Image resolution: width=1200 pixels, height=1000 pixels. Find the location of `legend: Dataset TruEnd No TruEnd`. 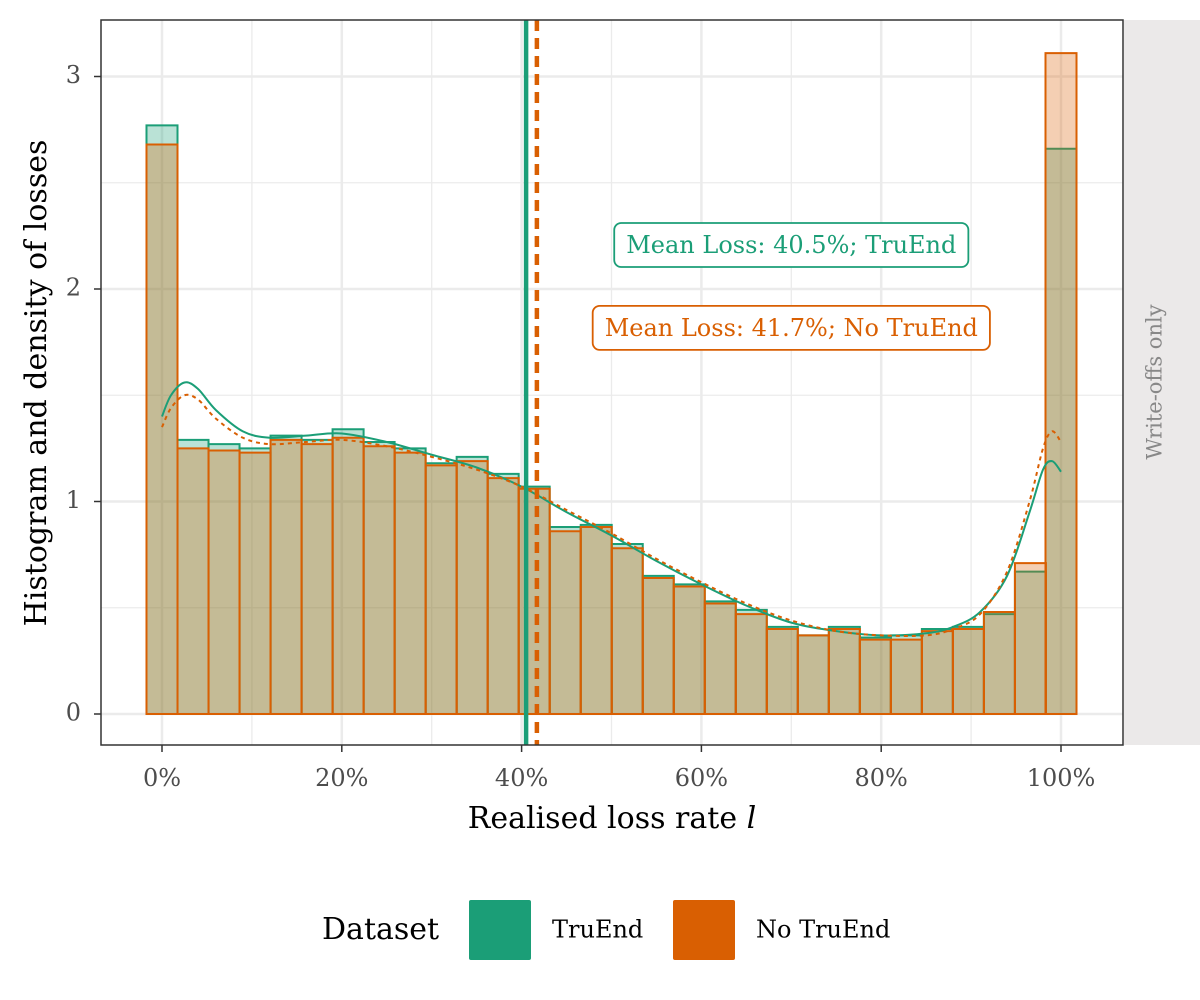

legend: Dataset TruEnd No TruEnd is located at coordinates (606, 930).